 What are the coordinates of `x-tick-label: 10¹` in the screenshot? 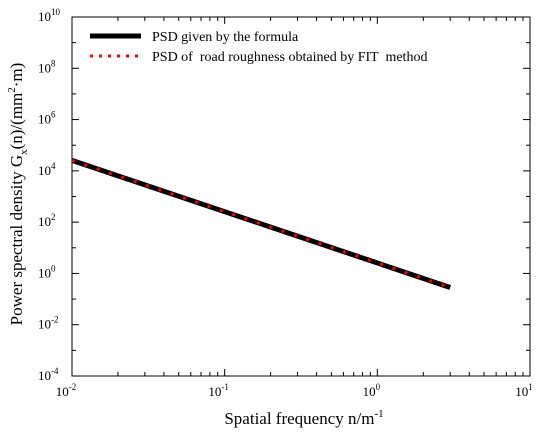 It's located at (524, 390).